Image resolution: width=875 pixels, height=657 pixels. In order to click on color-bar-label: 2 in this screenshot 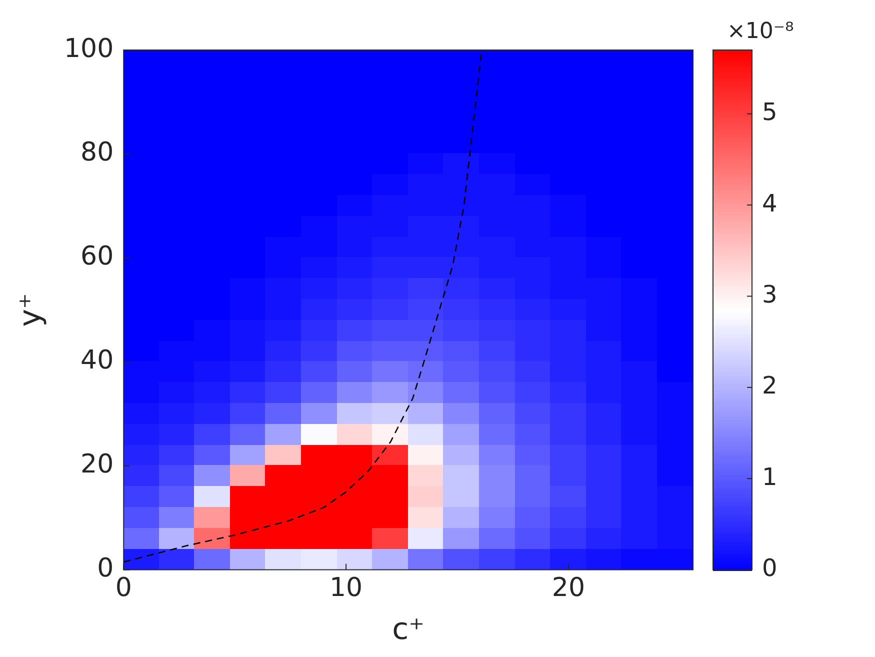, I will do `click(770, 386)`.